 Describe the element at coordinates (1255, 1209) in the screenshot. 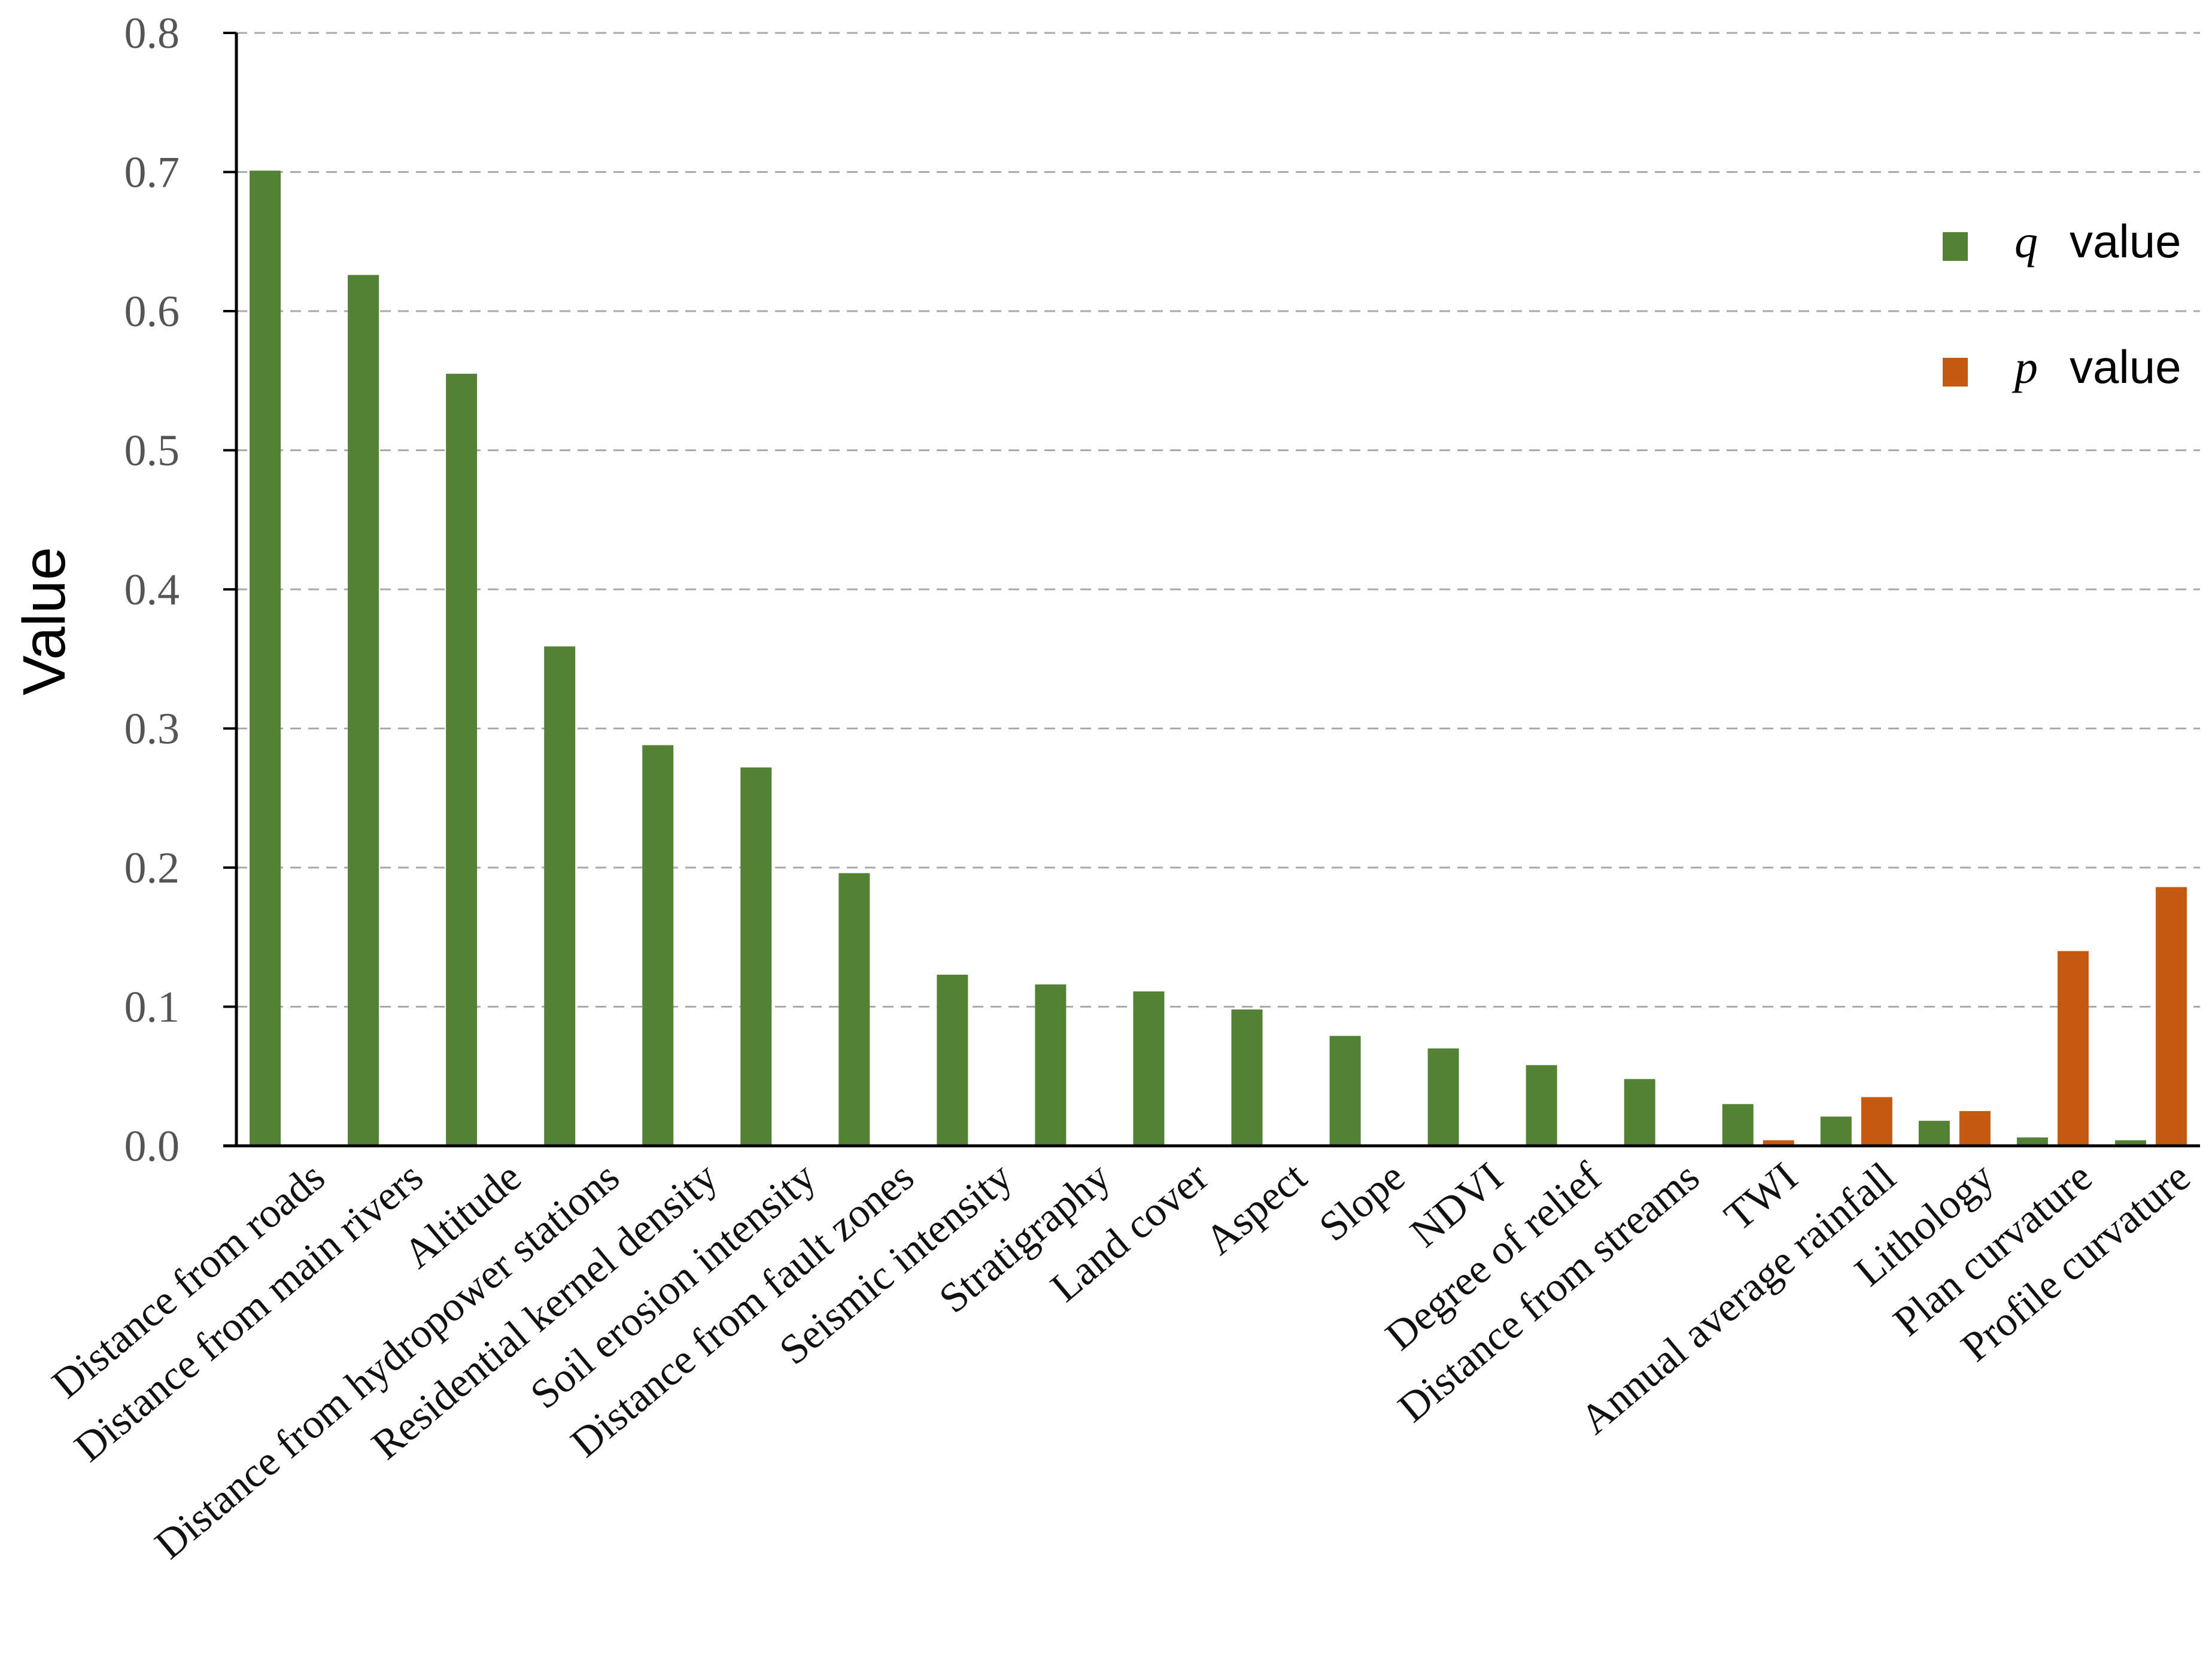

I see `x-tick-label: Aspect` at that location.